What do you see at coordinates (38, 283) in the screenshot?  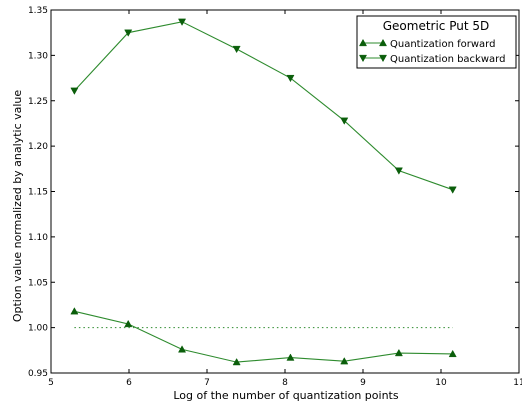 I see `y-tick-label: 1.05` at bounding box center [38, 283].